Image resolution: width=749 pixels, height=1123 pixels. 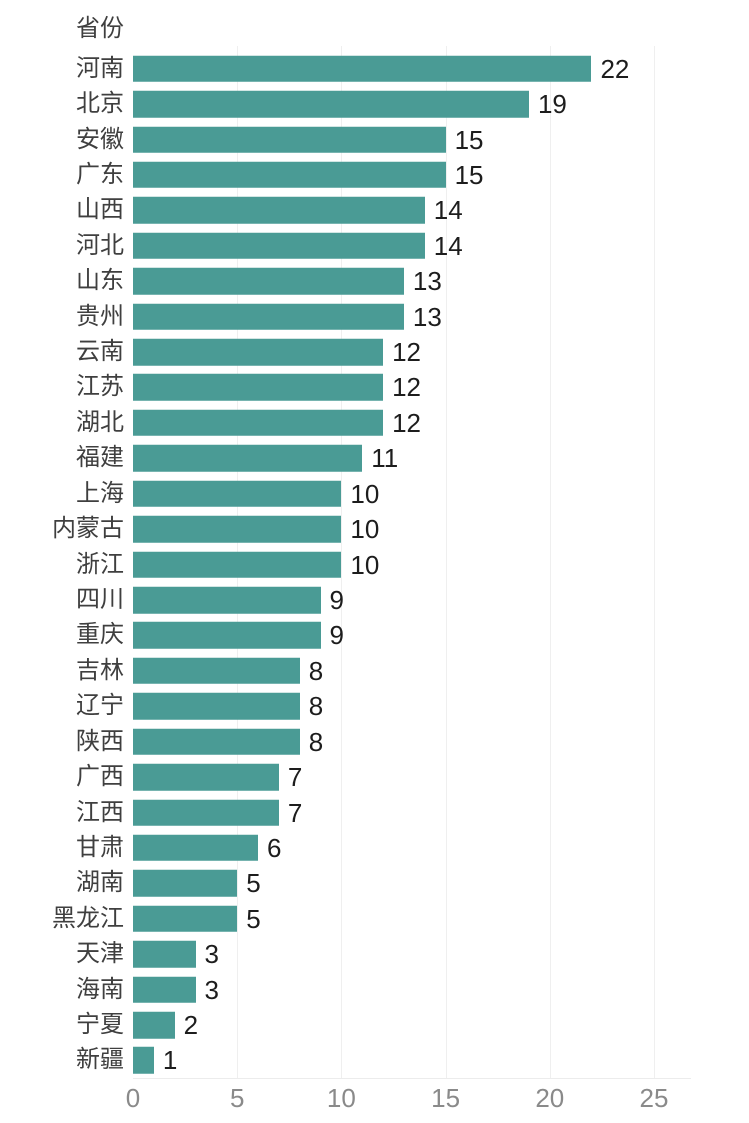 What do you see at coordinates (374, 670) in the screenshot?
I see `bar-row: 吉林 8` at bounding box center [374, 670].